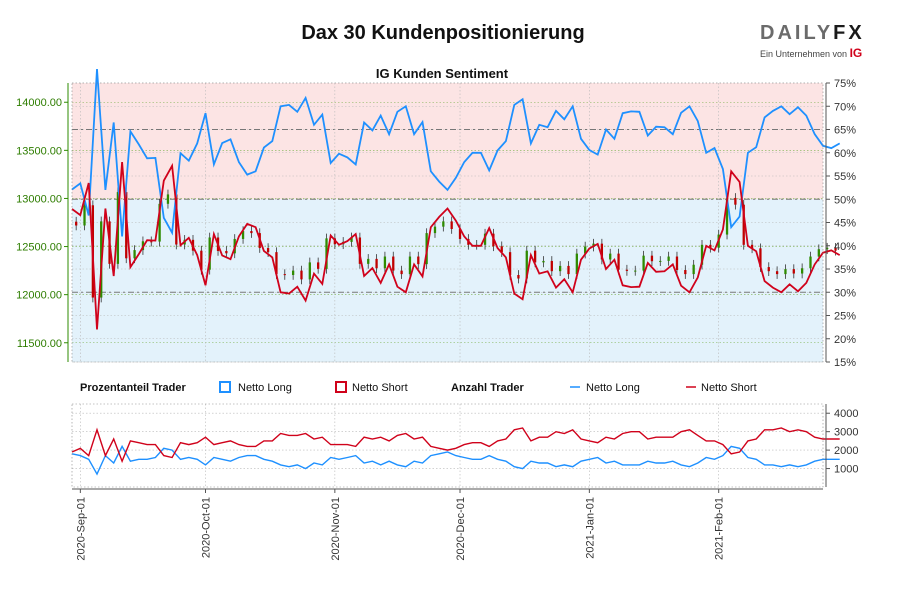 Image resolution: width=900 pixels, height=600 pixels. What do you see at coordinates (845, 154) in the screenshot?
I see `percent-tick-label: 60%` at bounding box center [845, 154].